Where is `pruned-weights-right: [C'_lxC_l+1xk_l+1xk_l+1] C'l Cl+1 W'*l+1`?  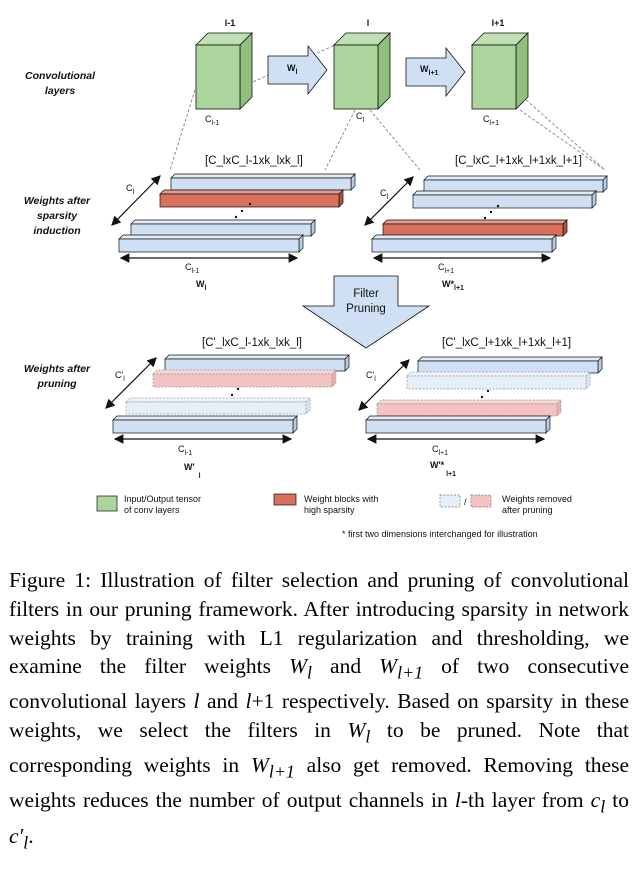
pruned-weights-right: [C'_lxC_l+1xk_l+1xk_l+1] C'l Cl+1 W'*l+1 is located at coordinates (480, 407).